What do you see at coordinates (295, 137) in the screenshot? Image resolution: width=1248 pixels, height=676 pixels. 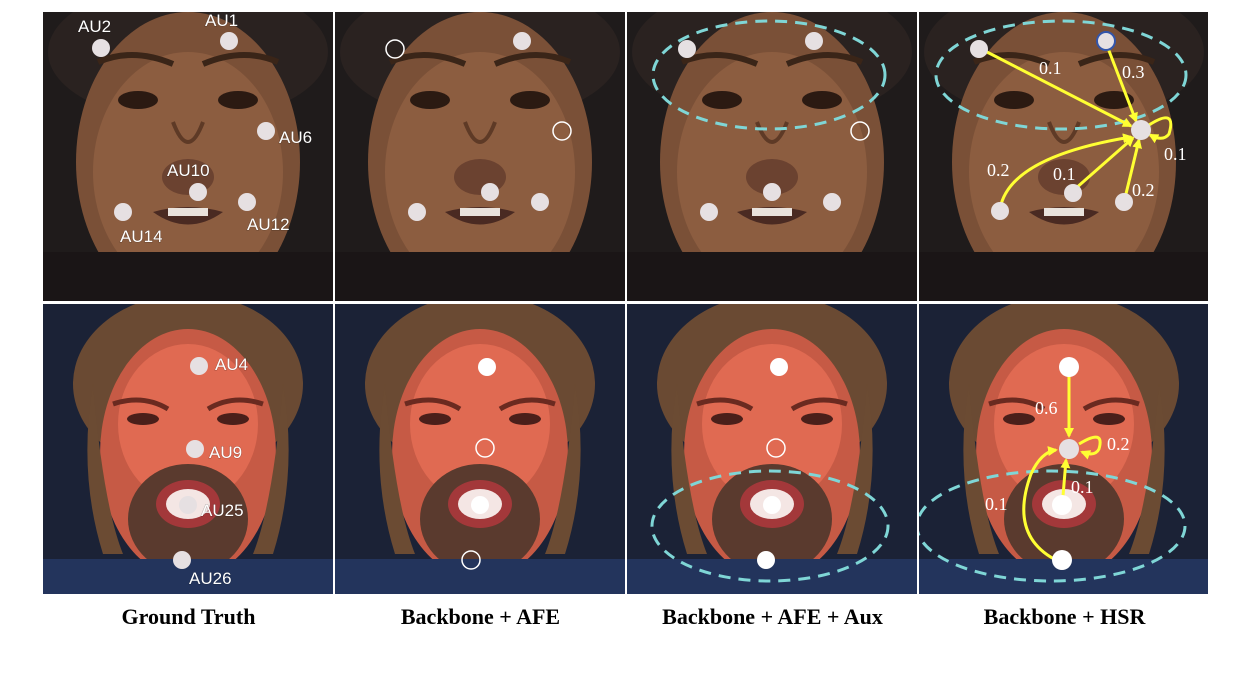 I see `au-label: AU6` at bounding box center [295, 137].